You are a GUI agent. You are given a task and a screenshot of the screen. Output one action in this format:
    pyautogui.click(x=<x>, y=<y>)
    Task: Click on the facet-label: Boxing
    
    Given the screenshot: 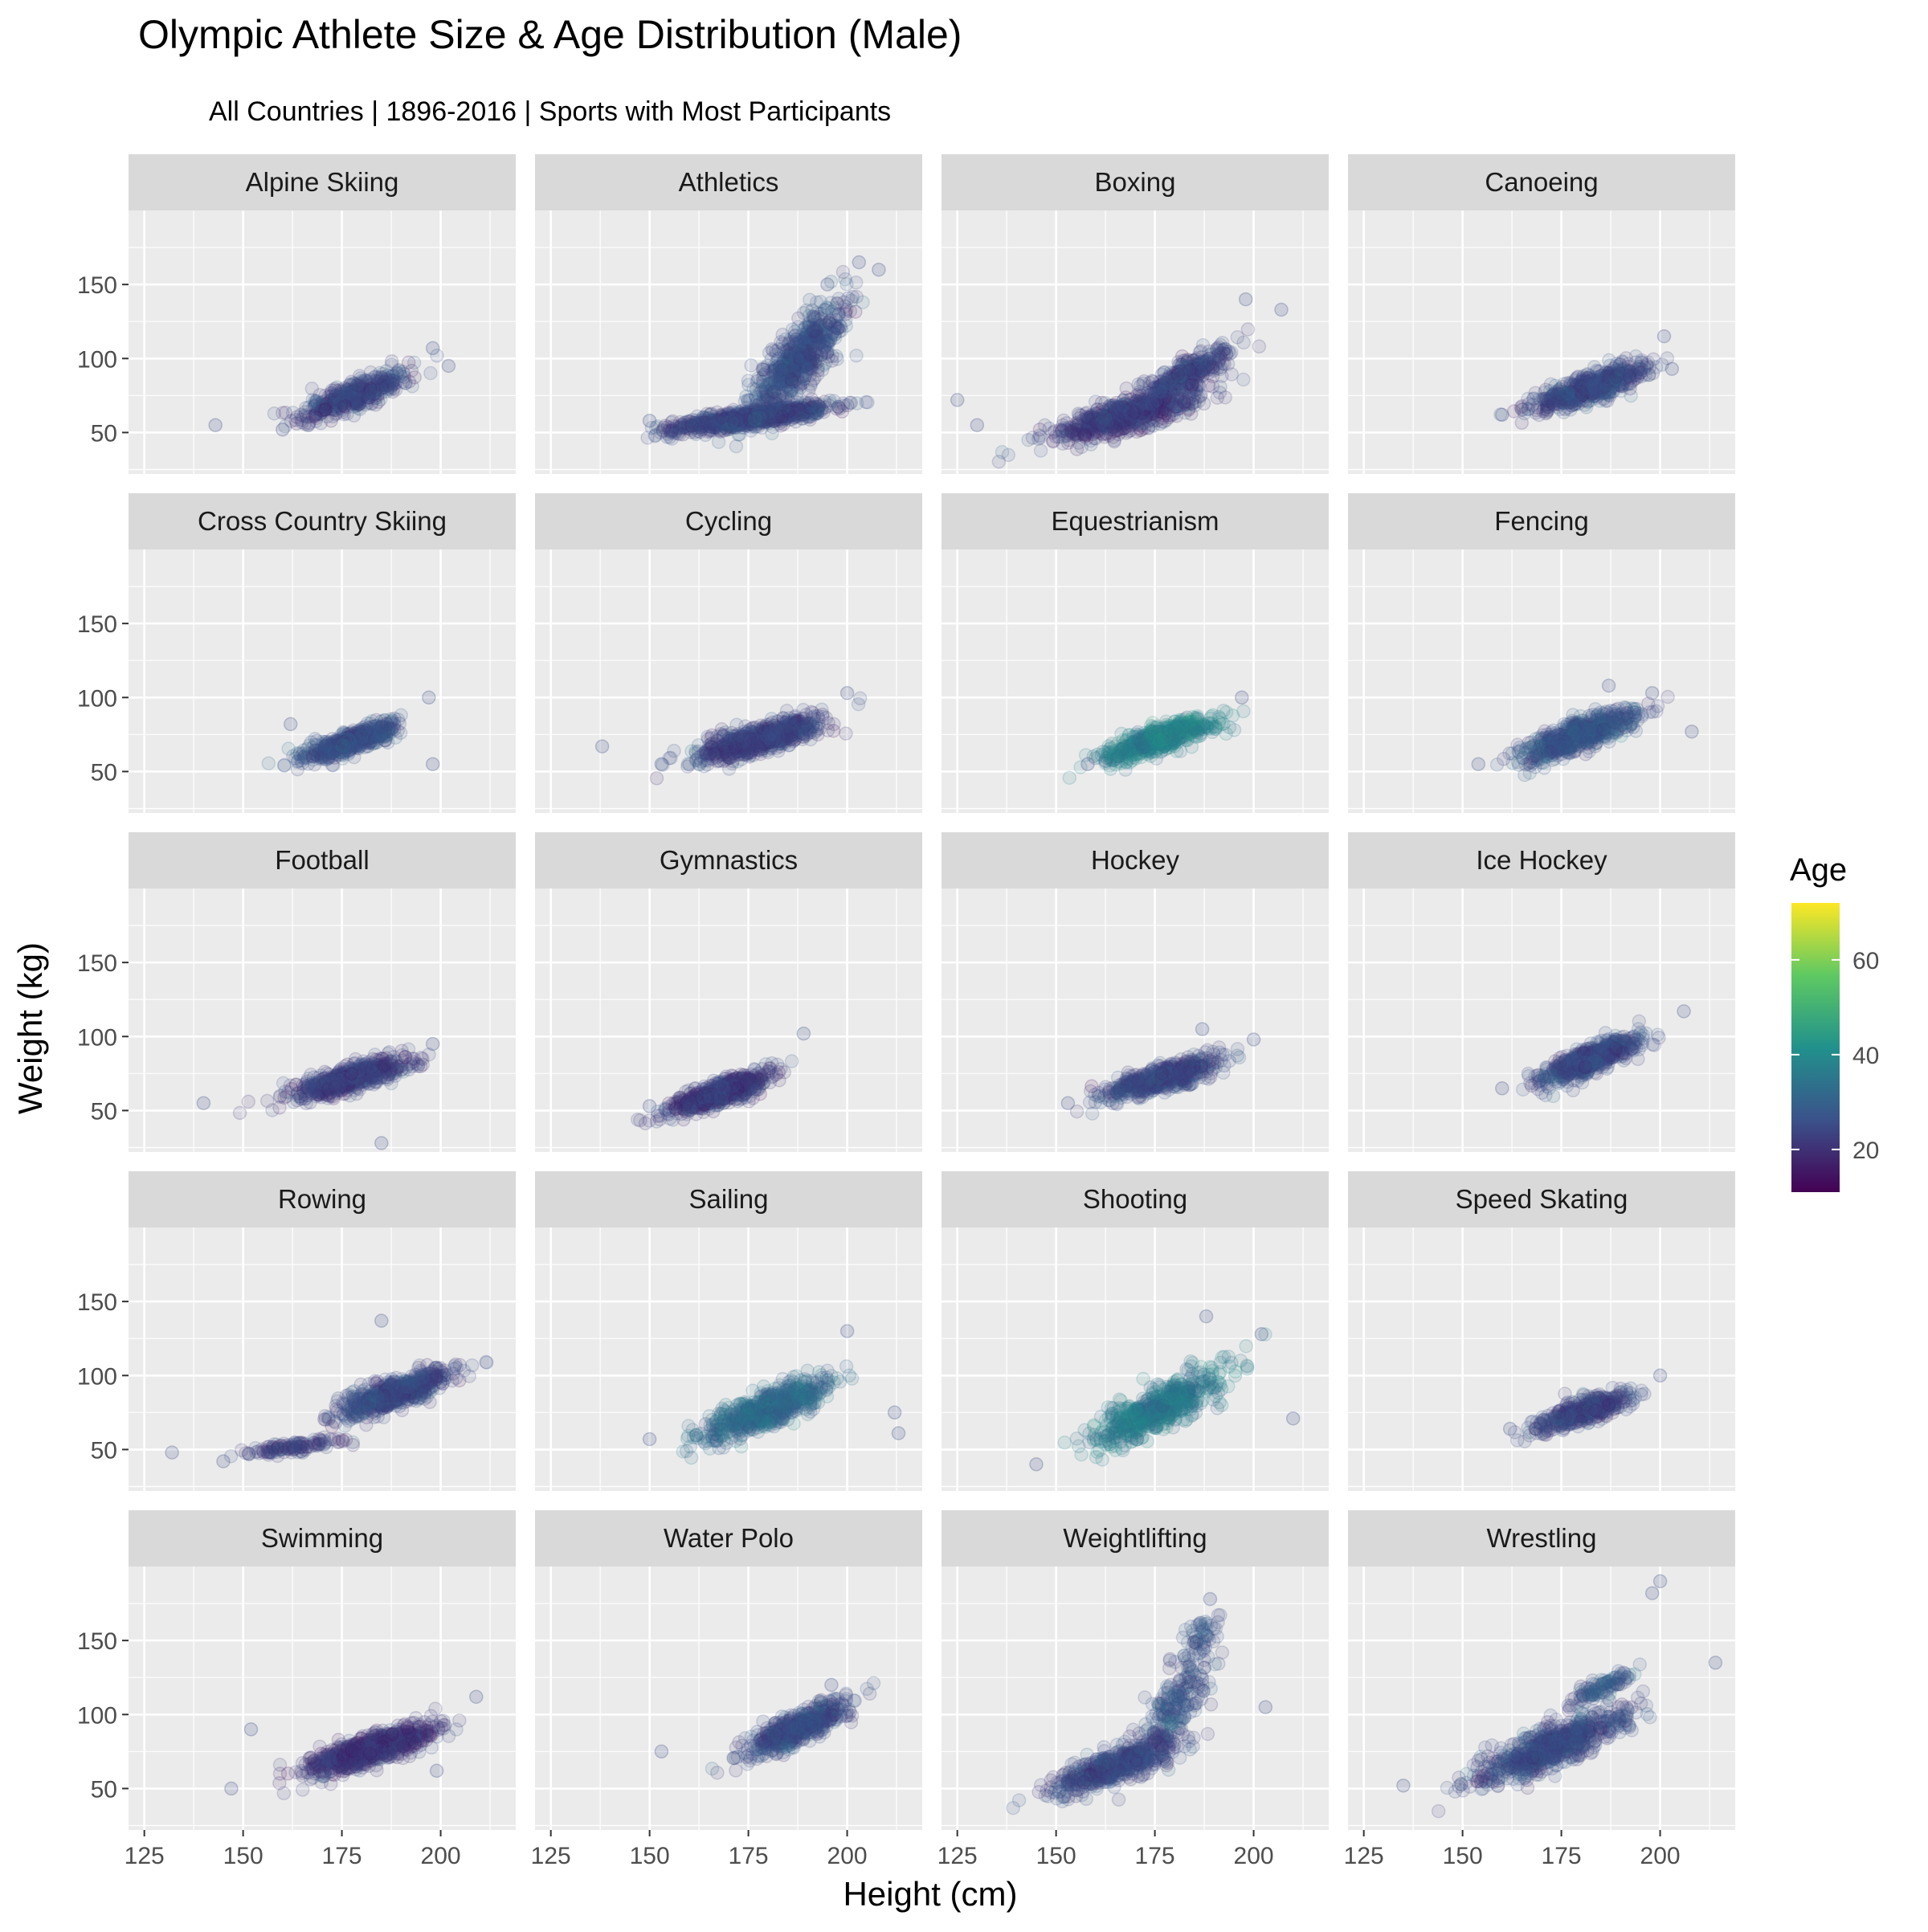 What is the action you would take?
    pyautogui.click(x=1135, y=182)
    